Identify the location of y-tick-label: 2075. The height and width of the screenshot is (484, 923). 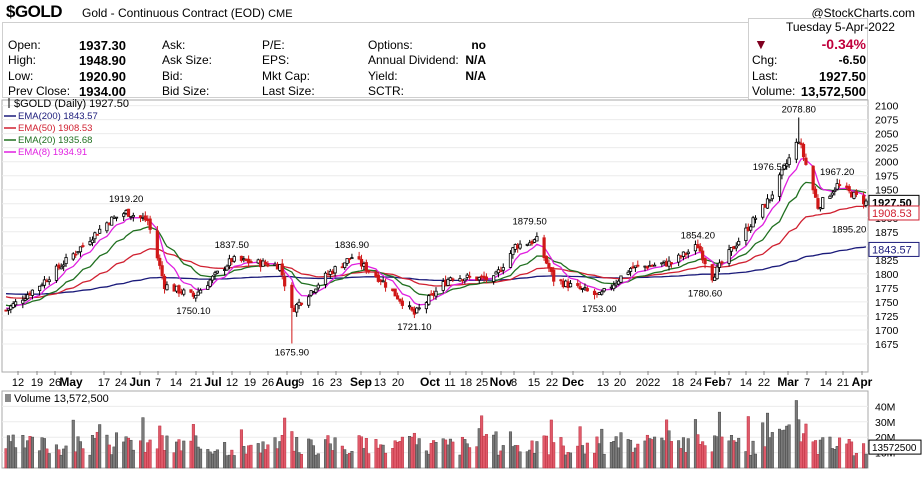
(887, 121).